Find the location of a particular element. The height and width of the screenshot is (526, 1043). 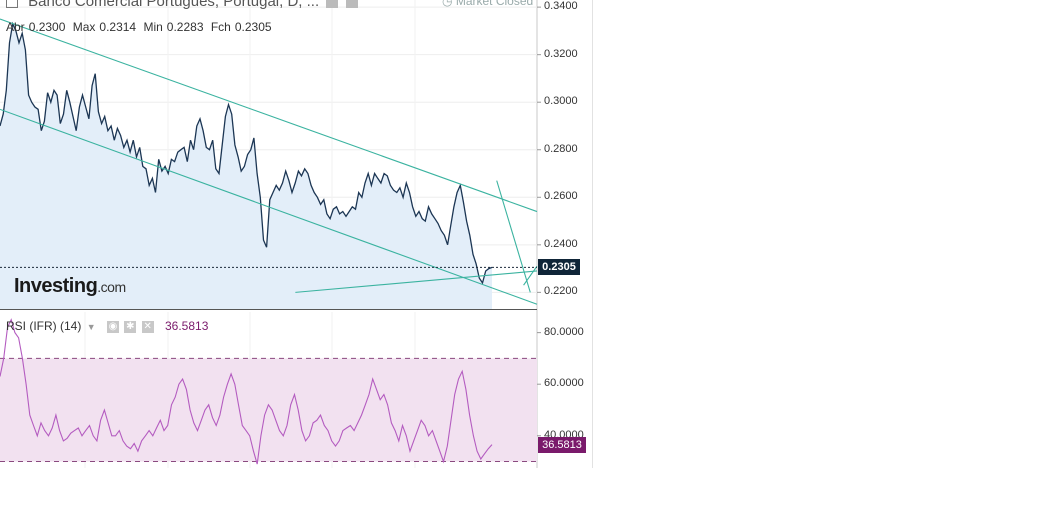

rsi-tick-label: 80.0000 is located at coordinates (564, 331).